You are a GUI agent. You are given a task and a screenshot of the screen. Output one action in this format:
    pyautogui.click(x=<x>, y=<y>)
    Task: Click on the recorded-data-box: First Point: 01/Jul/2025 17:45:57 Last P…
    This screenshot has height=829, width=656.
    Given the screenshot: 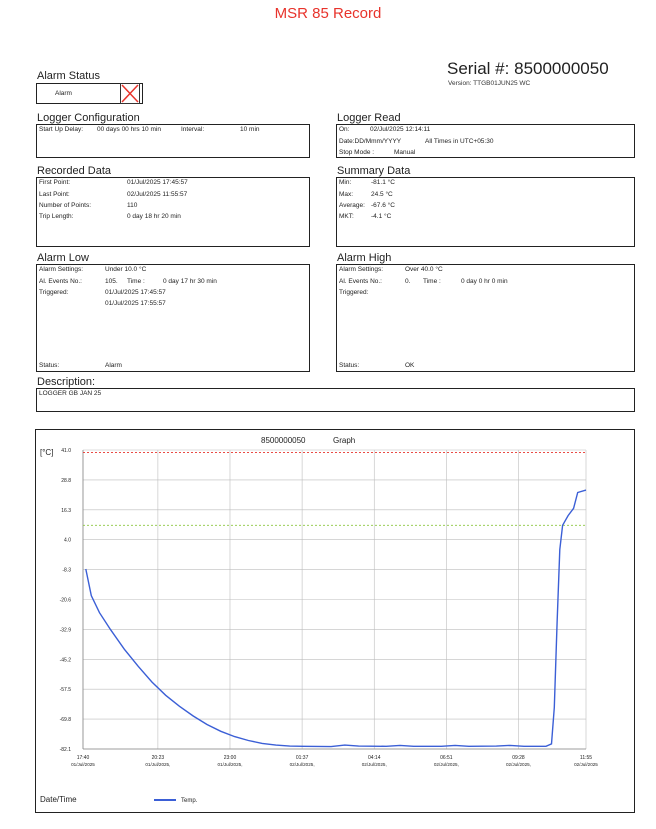 What is the action you would take?
    pyautogui.click(x=173, y=212)
    